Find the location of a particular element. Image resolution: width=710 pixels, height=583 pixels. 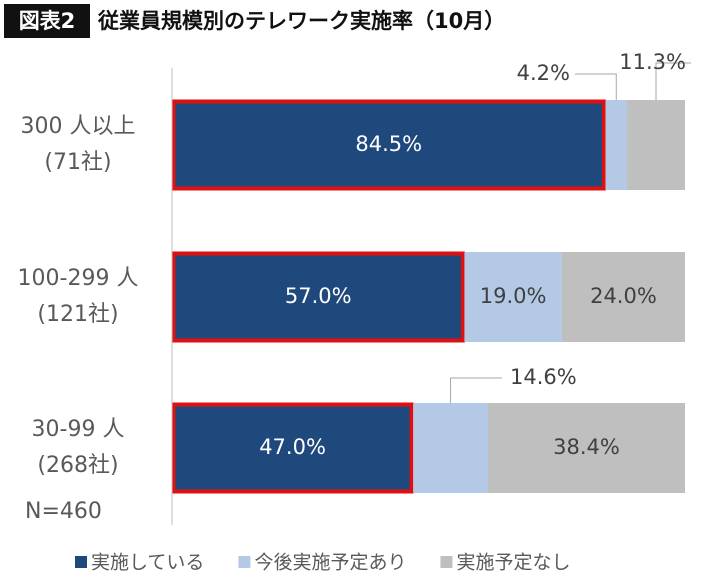

badge-box is located at coordinates (47, 21).